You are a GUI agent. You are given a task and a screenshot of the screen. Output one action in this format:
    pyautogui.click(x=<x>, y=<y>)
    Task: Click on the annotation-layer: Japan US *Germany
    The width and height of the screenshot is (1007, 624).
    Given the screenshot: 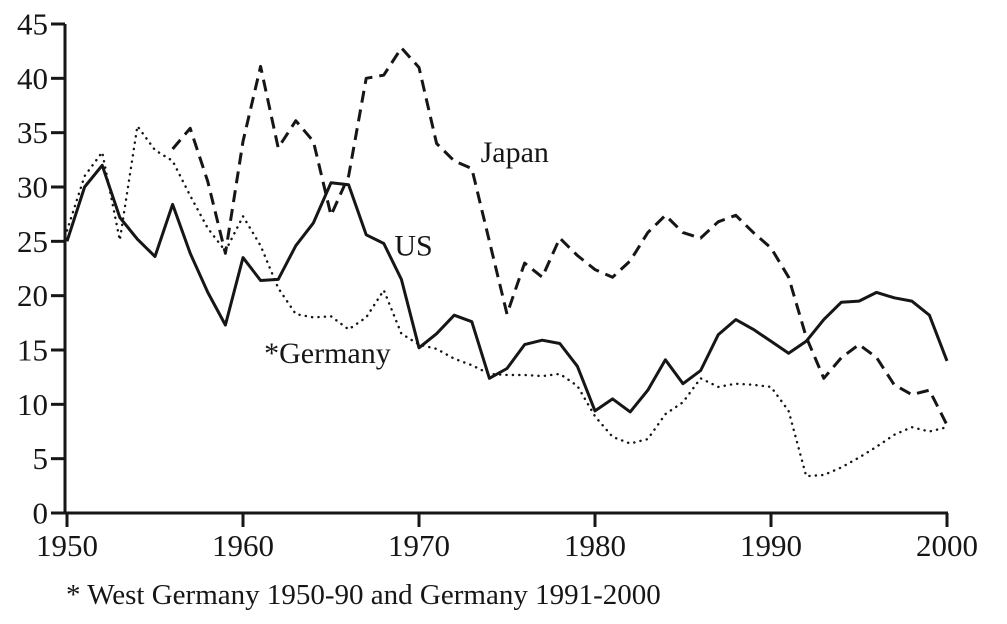 What is the action you would take?
    pyautogui.click(x=406, y=253)
    